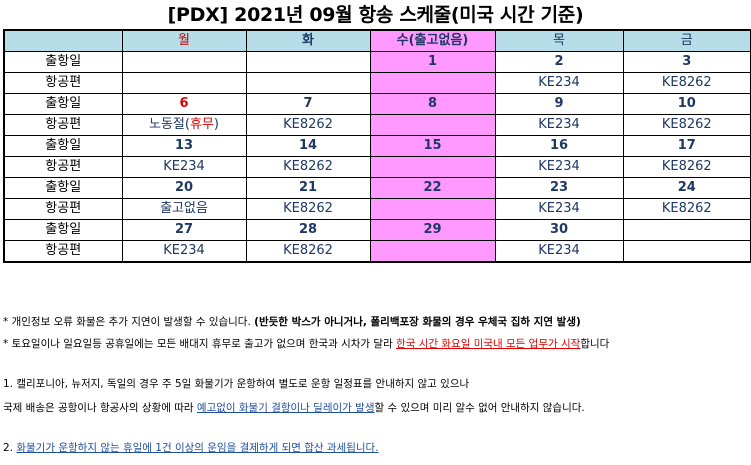 The width and height of the screenshot is (751, 465). I want to click on header-wed: 수(출고없음), so click(432, 40).